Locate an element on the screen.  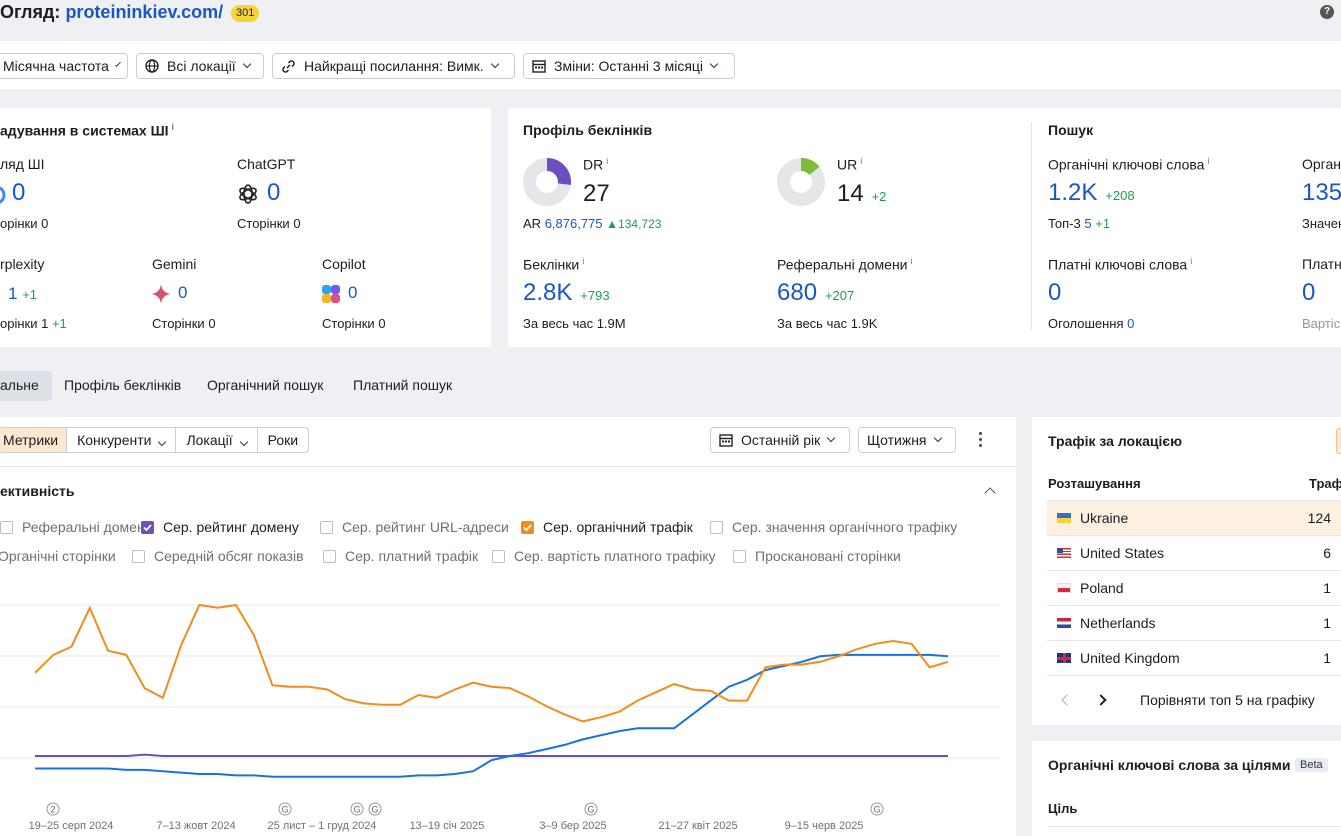
location-name: Ukraine is located at coordinates (1104, 518).